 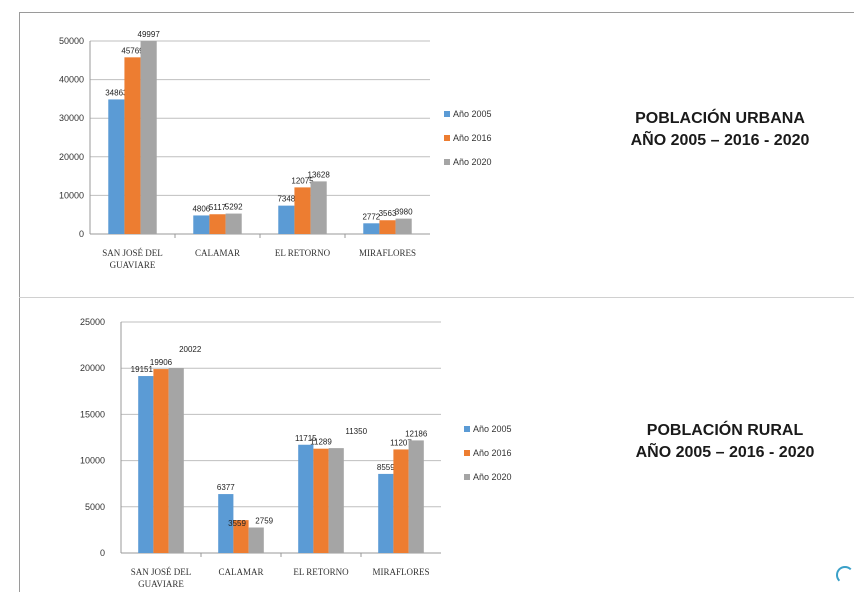 I want to click on rural-category-label: CALAMAR, so click(x=240, y=572).